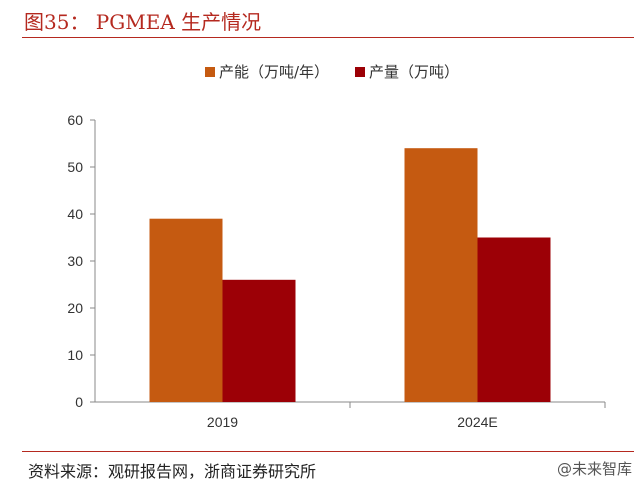 This screenshot has height=490, width=640. I want to click on legend-label-output: 产量（万吨）, so click(414, 72).